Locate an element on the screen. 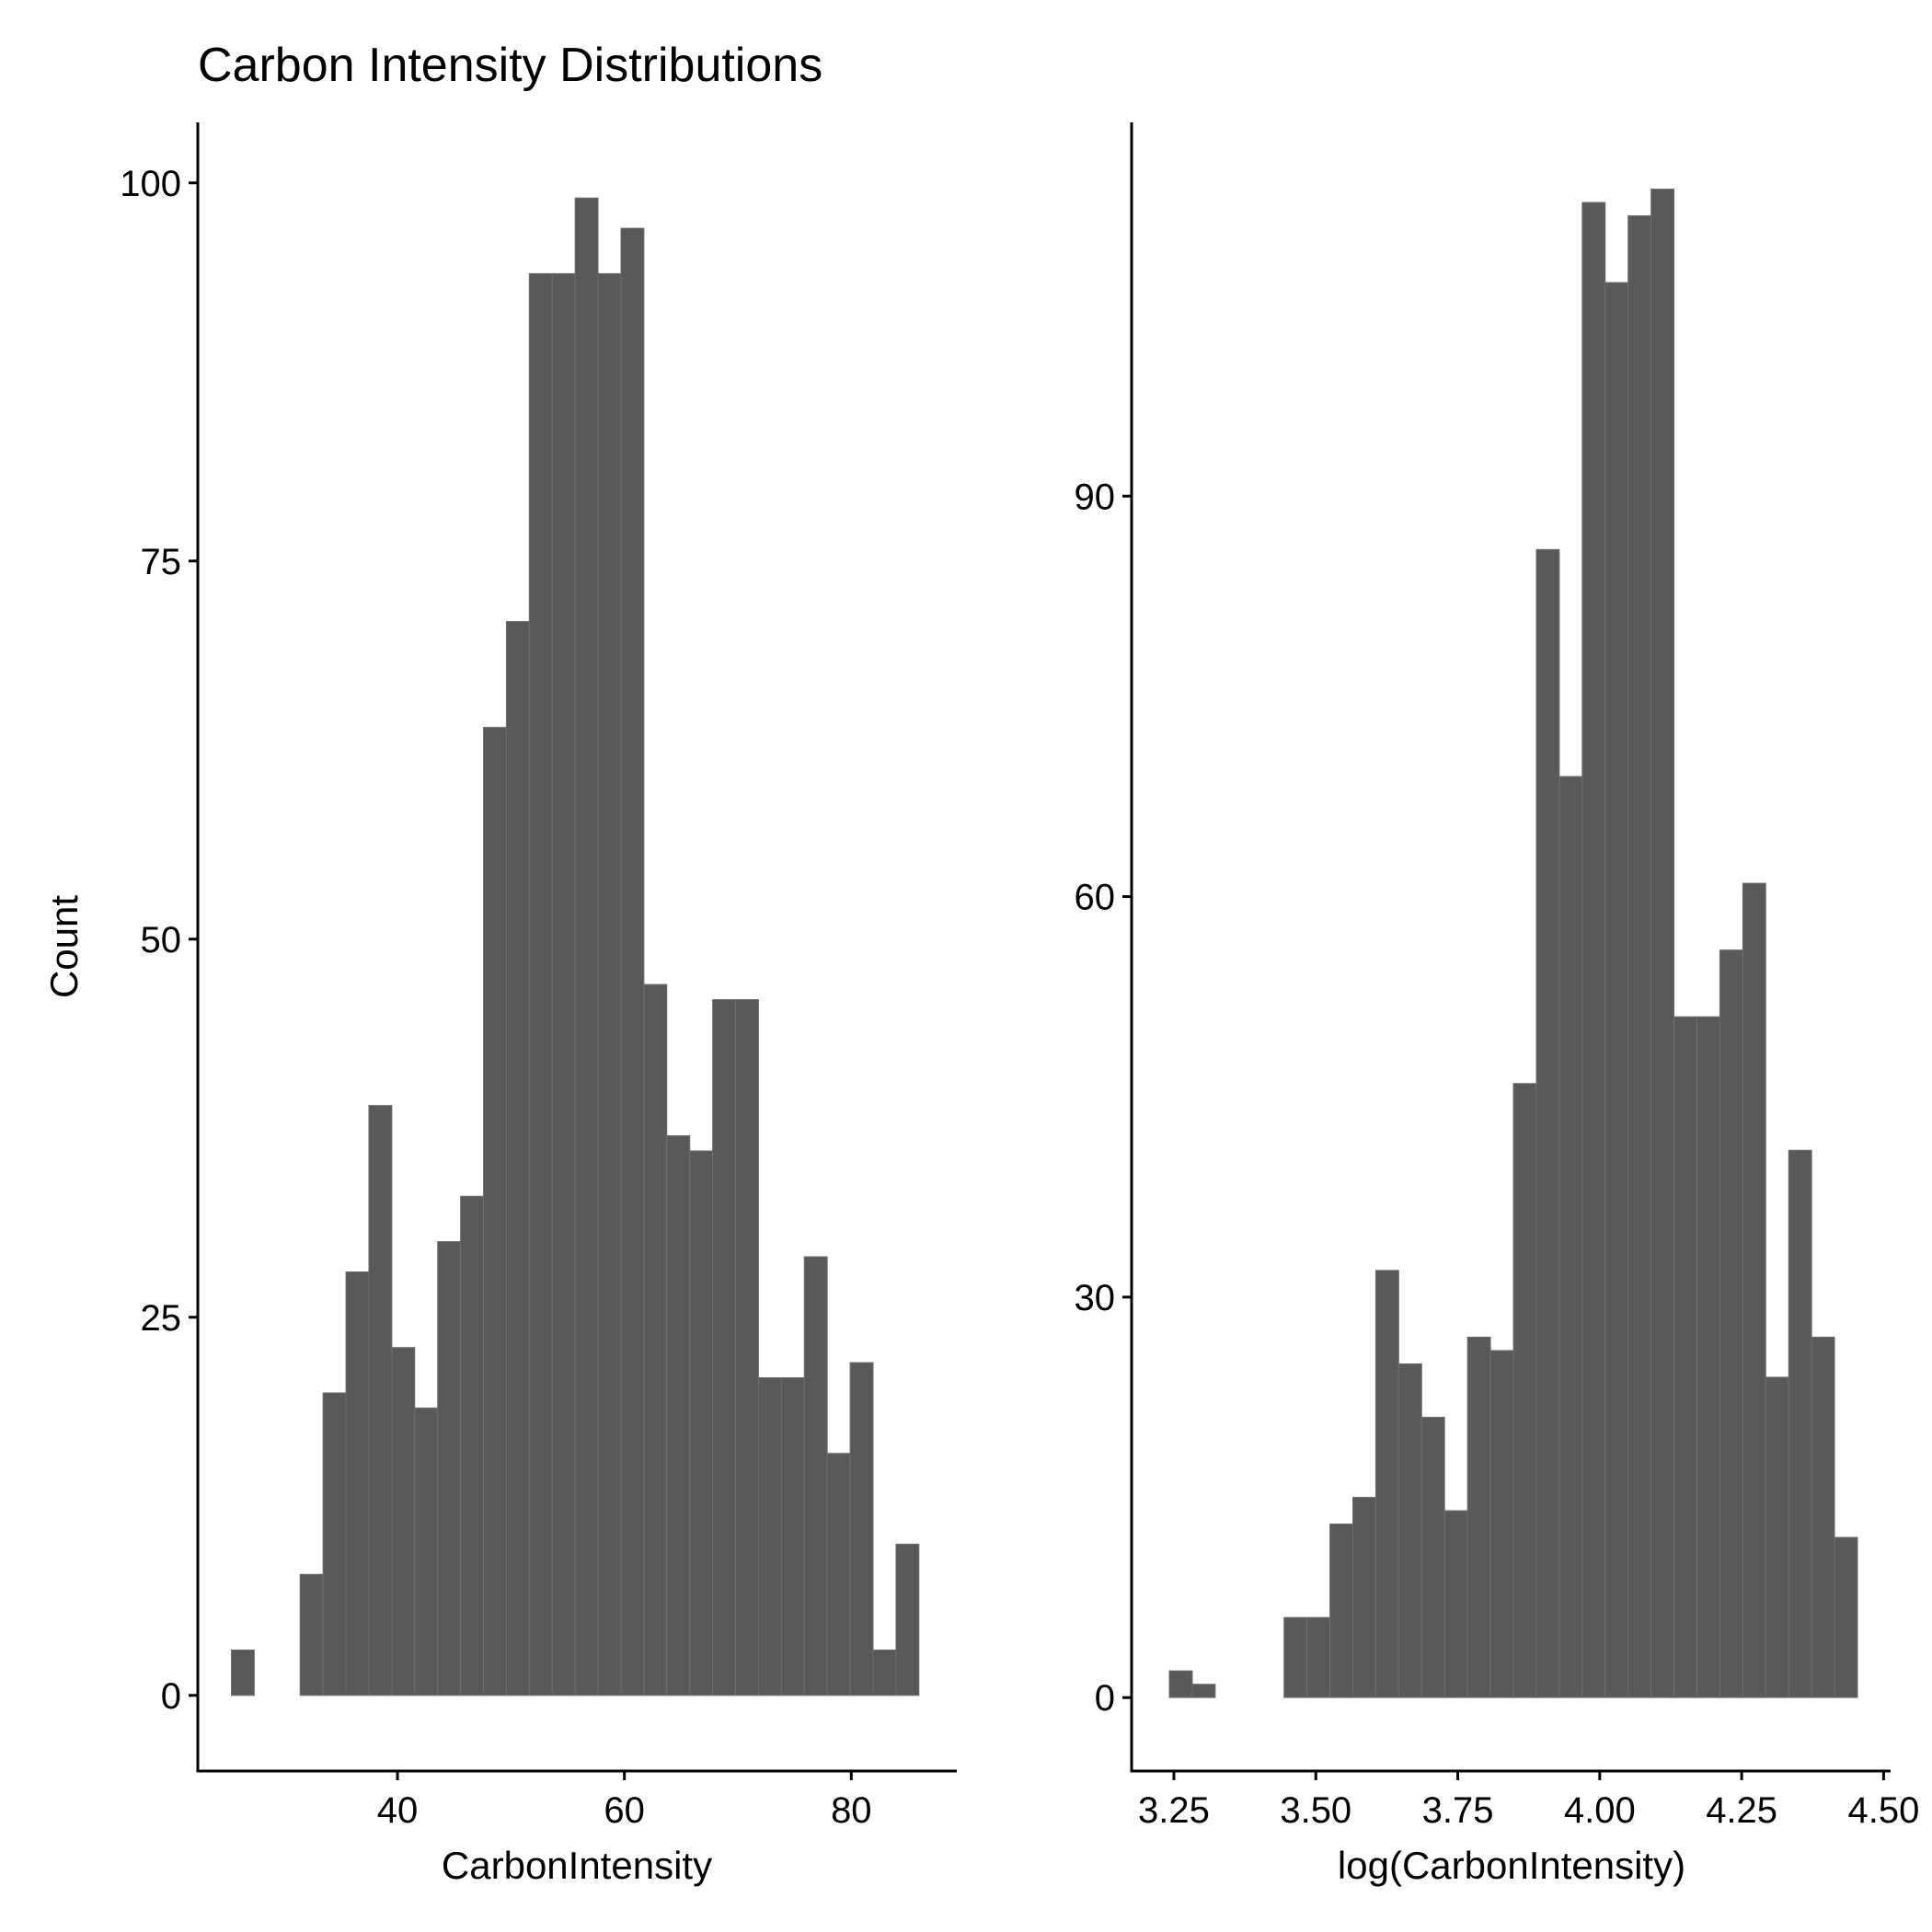  x-ticks-carbon-intensity: 40 60 80 is located at coordinates (624, 1801).